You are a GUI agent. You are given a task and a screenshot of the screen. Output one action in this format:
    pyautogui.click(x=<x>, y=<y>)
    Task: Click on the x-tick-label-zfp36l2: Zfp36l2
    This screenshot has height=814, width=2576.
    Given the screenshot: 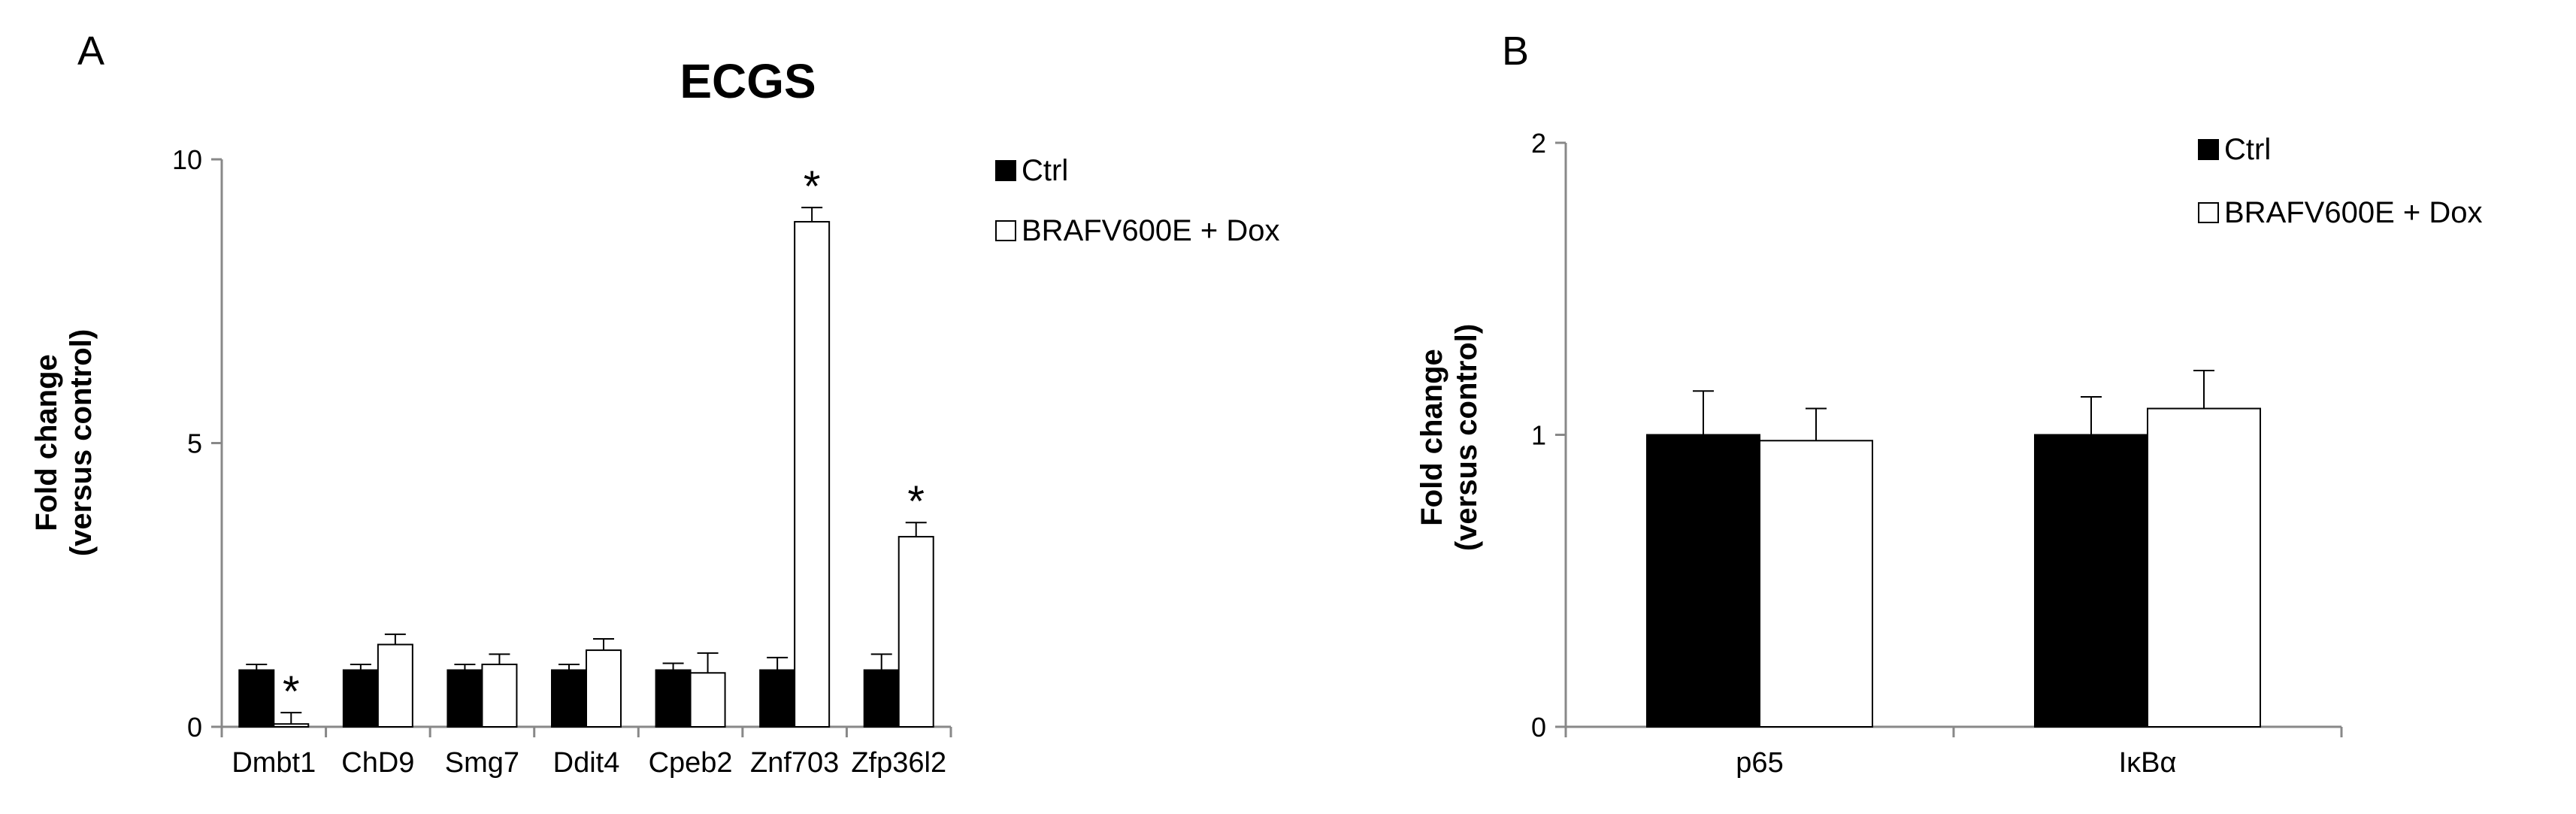 What is the action you would take?
    pyautogui.click(x=898, y=763)
    